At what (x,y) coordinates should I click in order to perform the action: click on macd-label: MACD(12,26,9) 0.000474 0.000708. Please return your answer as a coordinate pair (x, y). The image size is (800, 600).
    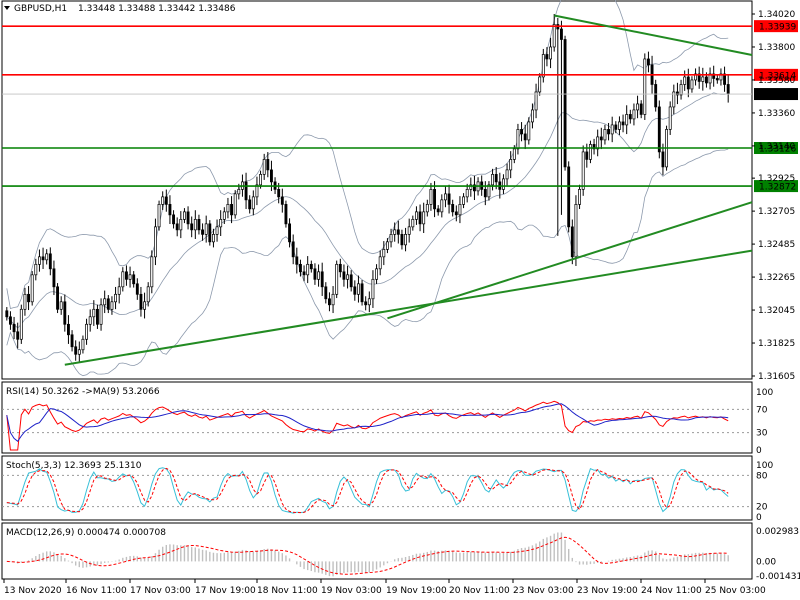
    Looking at the image, I should click on (86, 533).